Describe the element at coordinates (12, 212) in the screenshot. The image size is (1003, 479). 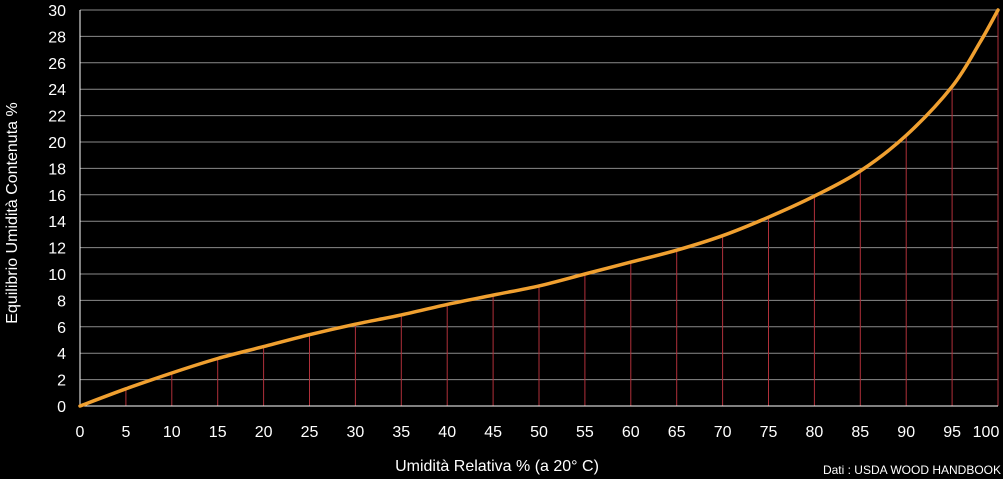
I see `y-axis-title: Equilibrio Umidità Contenuta %` at that location.